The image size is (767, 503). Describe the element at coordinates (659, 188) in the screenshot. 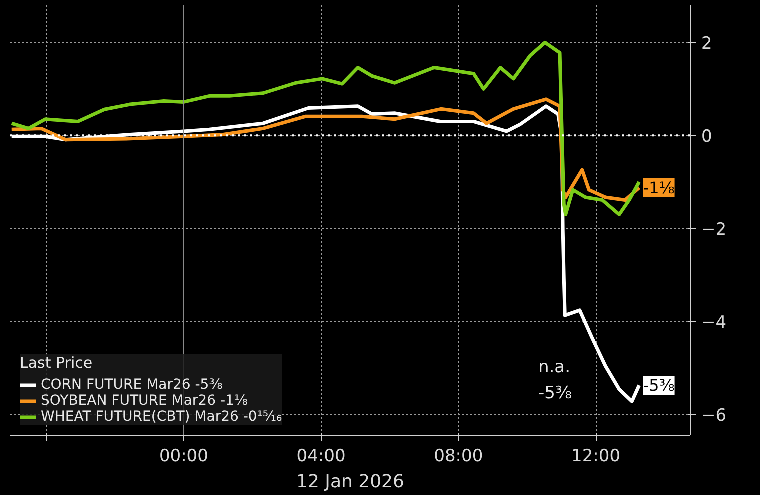

I see `annotation: -1⅛` at that location.